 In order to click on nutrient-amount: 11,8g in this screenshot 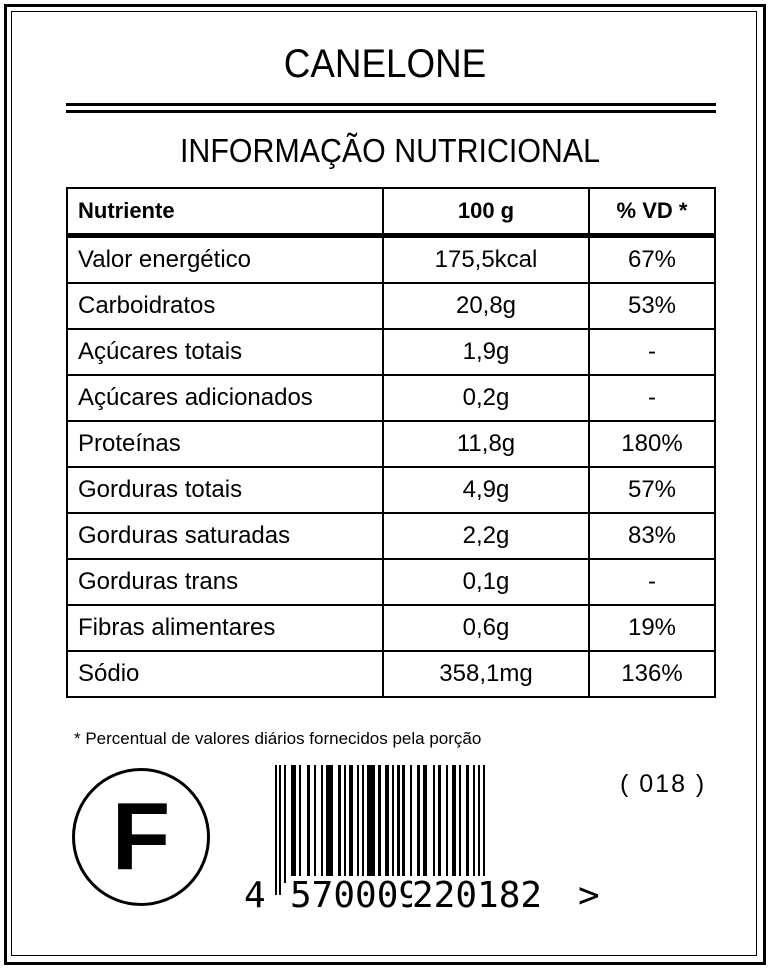, I will do `click(486, 444)`.